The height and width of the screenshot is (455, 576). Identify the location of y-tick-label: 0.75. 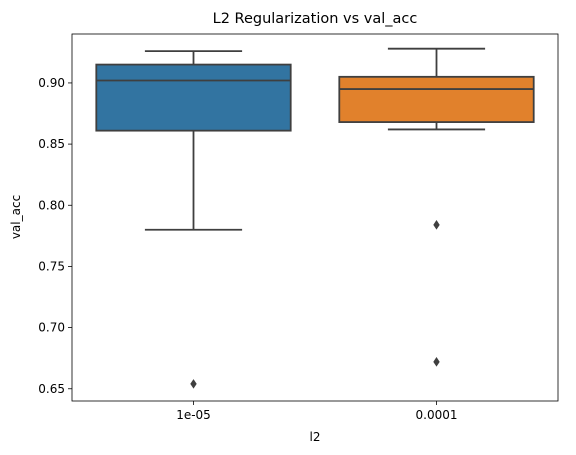
(51, 266).